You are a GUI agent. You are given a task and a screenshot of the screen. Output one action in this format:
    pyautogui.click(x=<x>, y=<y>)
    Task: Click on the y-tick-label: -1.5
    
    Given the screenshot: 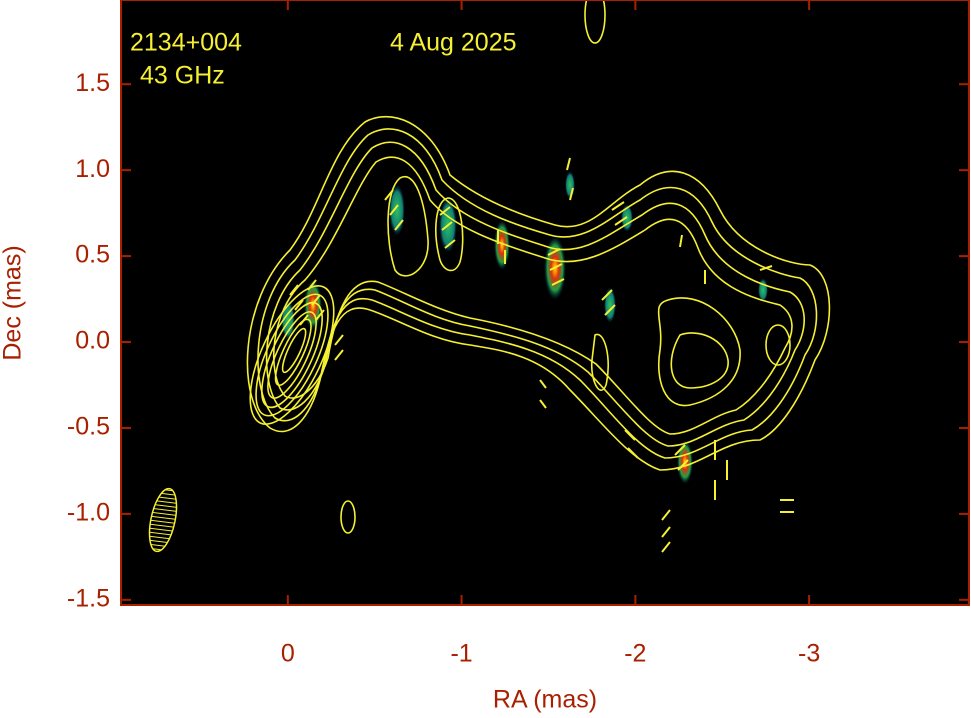 What is the action you would take?
    pyautogui.click(x=88, y=598)
    